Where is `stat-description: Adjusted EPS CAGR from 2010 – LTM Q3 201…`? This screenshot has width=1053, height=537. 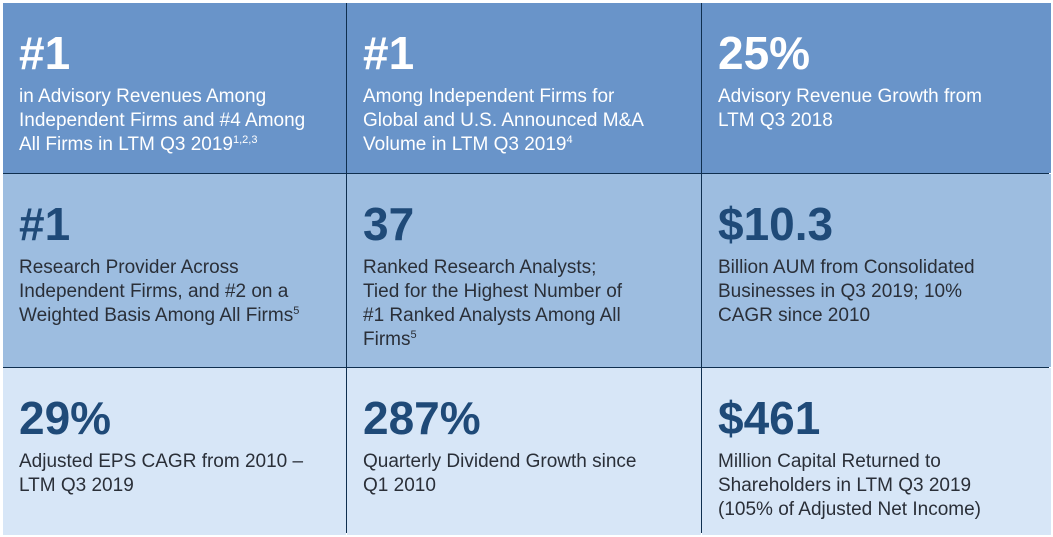 stat-description: Adjusted EPS CAGR from 2010 – LTM Q3 201… is located at coordinates (161, 473).